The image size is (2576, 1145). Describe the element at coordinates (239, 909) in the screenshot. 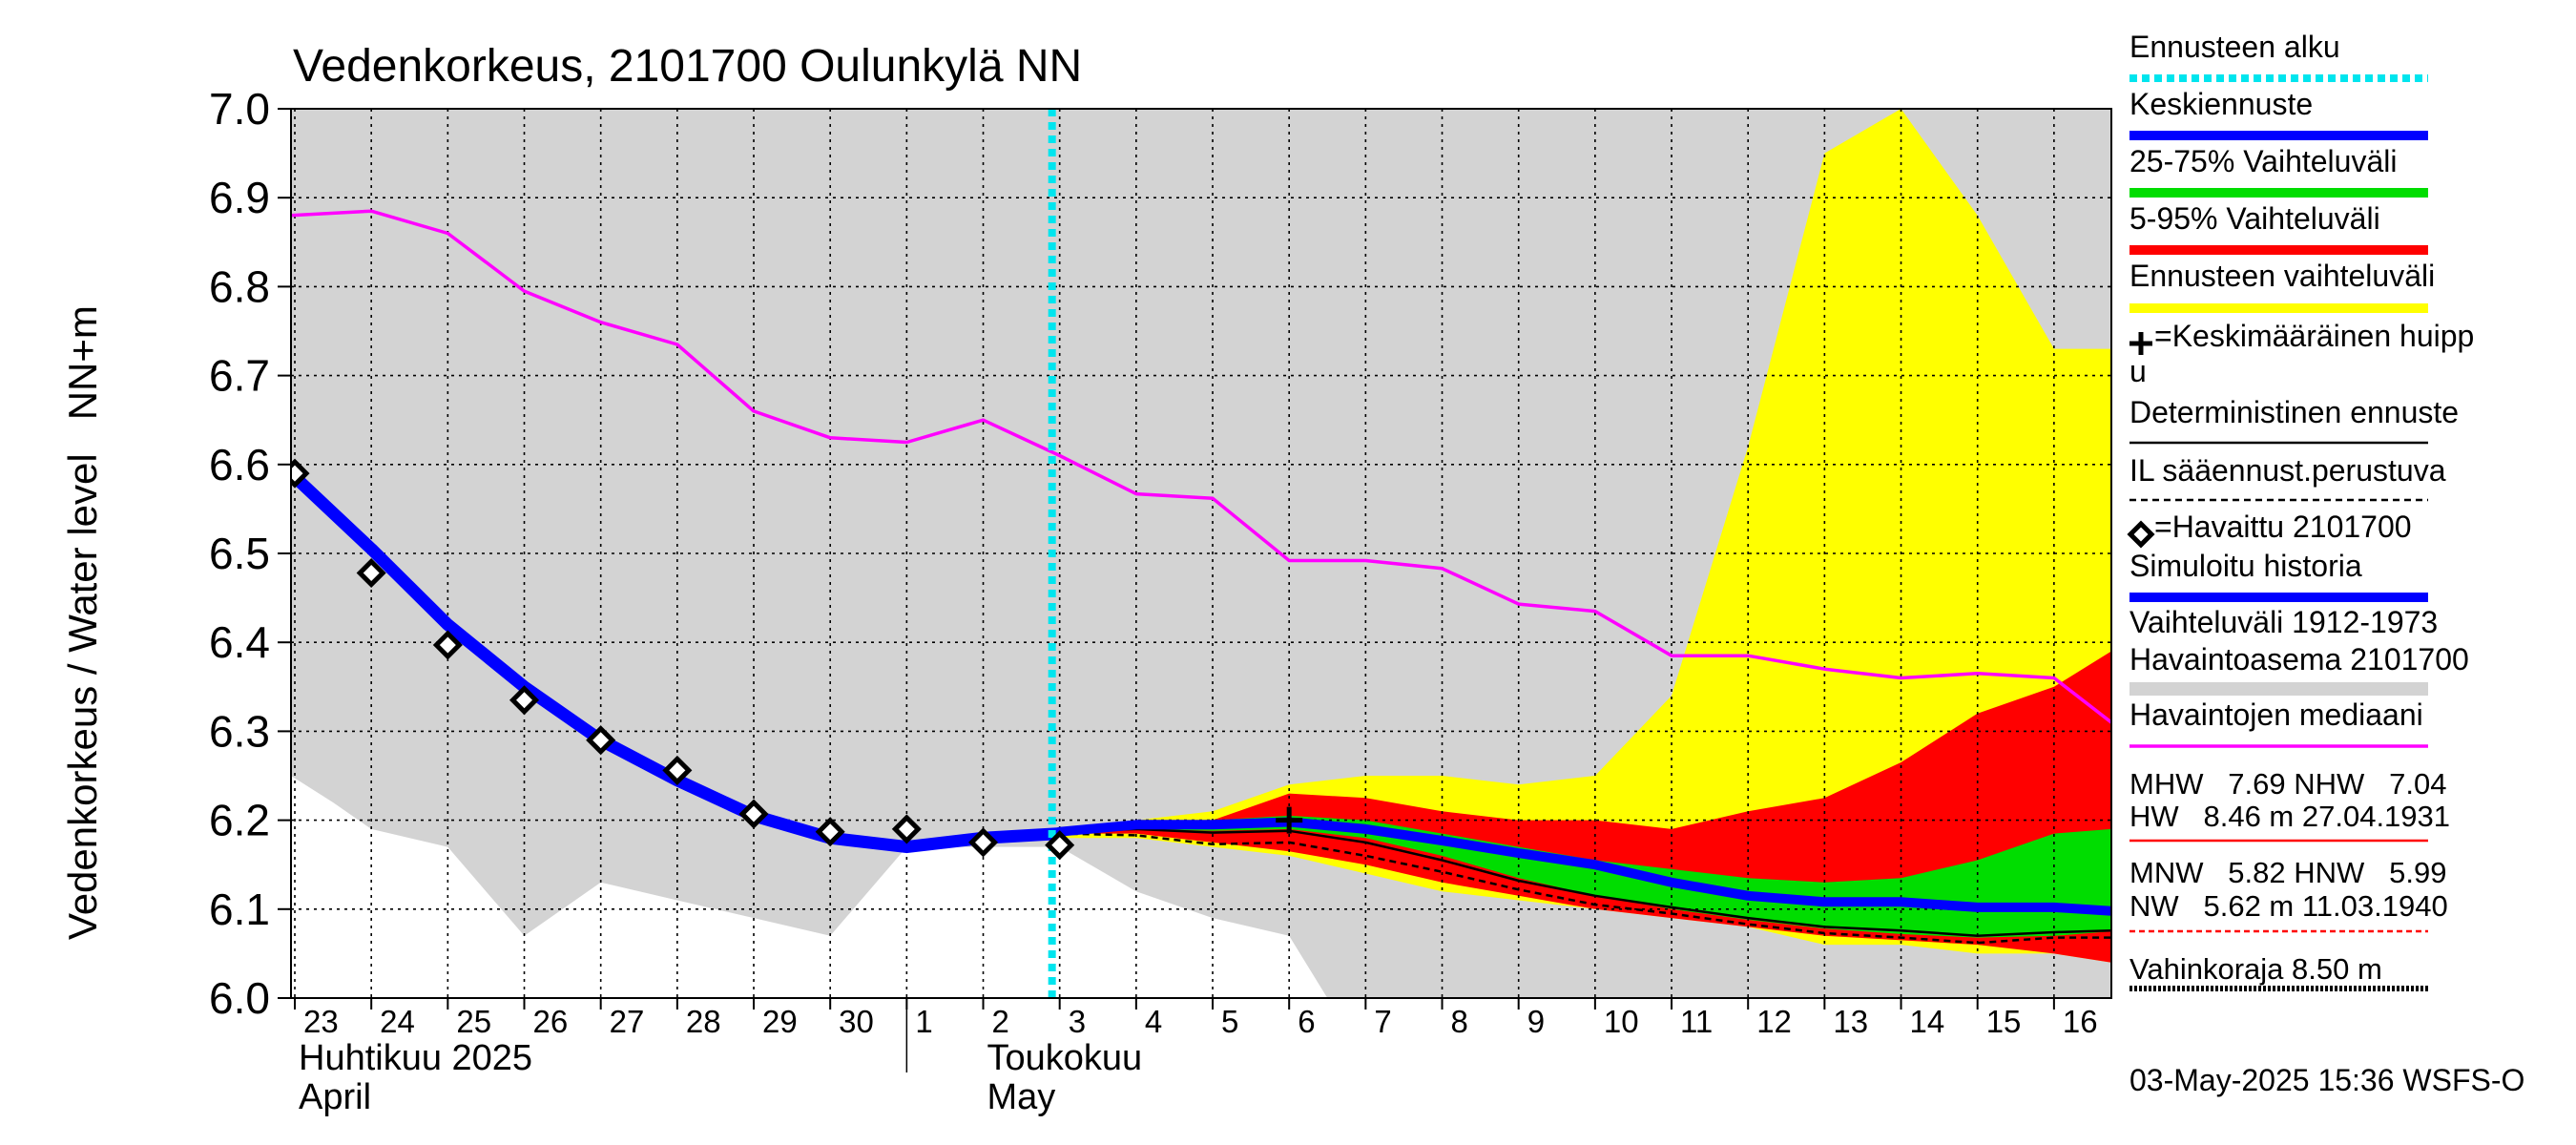

I see `y-tick-label-6.1: 6.1` at that location.